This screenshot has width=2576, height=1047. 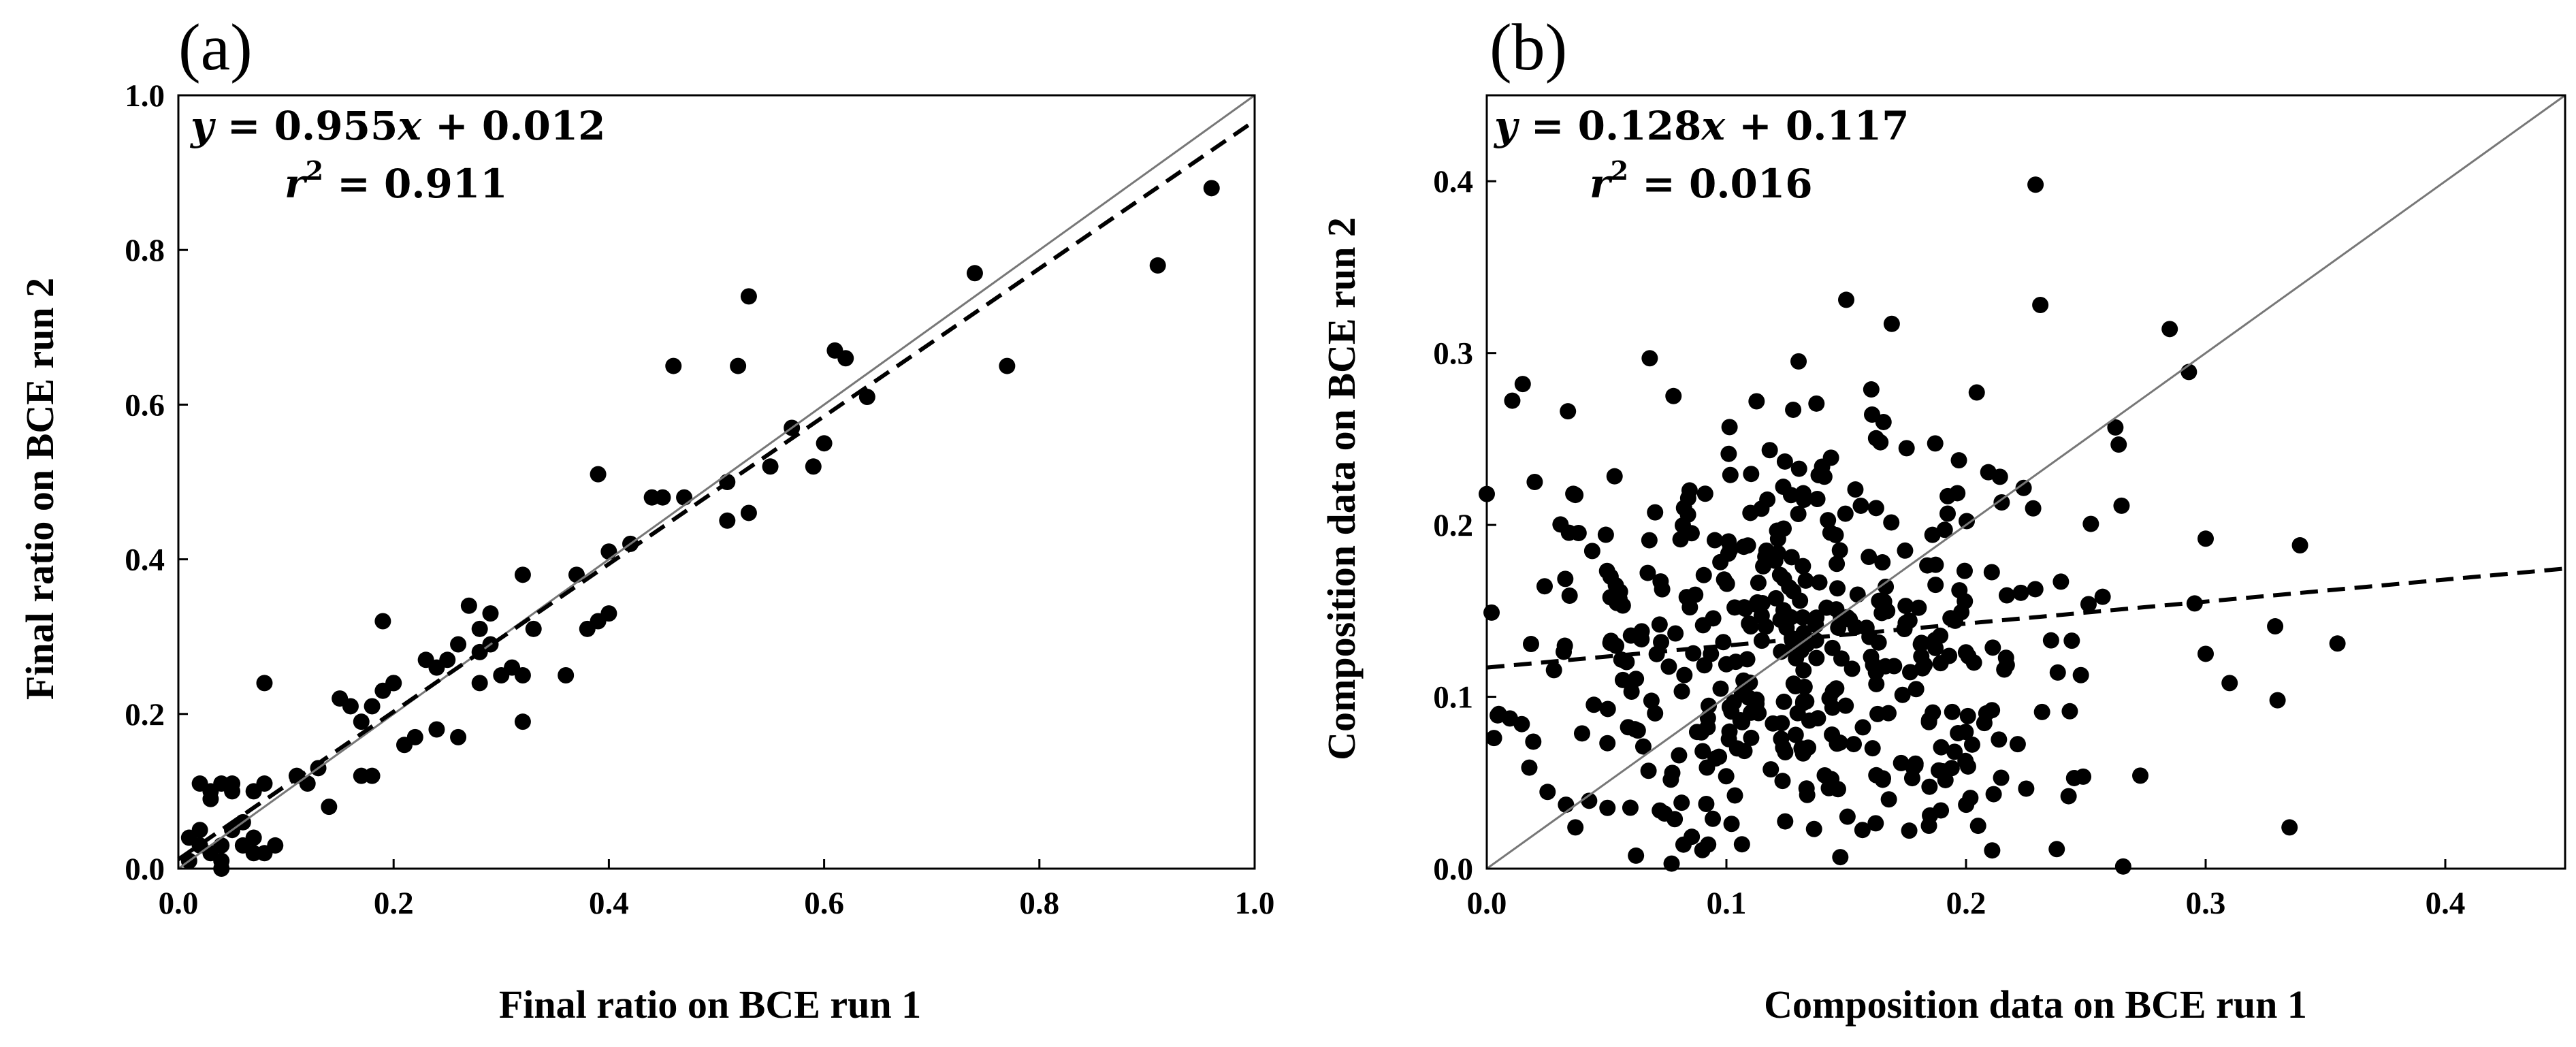 What do you see at coordinates (1713, 126) in the screenshot?
I see `panel-b-eq-x: x` at bounding box center [1713, 126].